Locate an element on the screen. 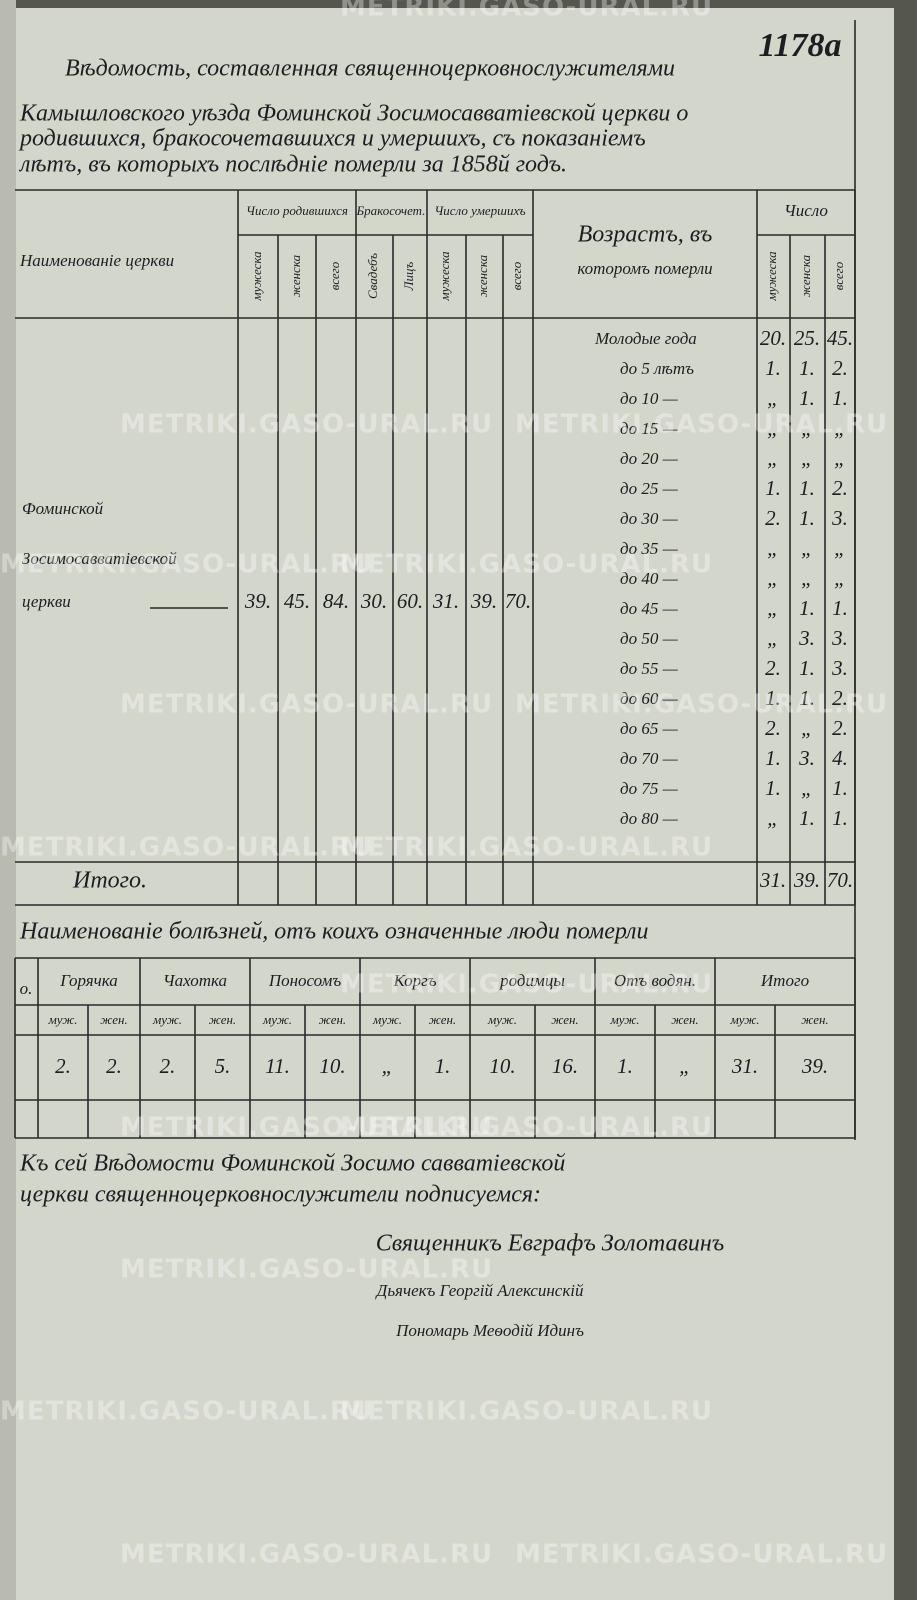  age-value: 20. is located at coordinates (773, 338).